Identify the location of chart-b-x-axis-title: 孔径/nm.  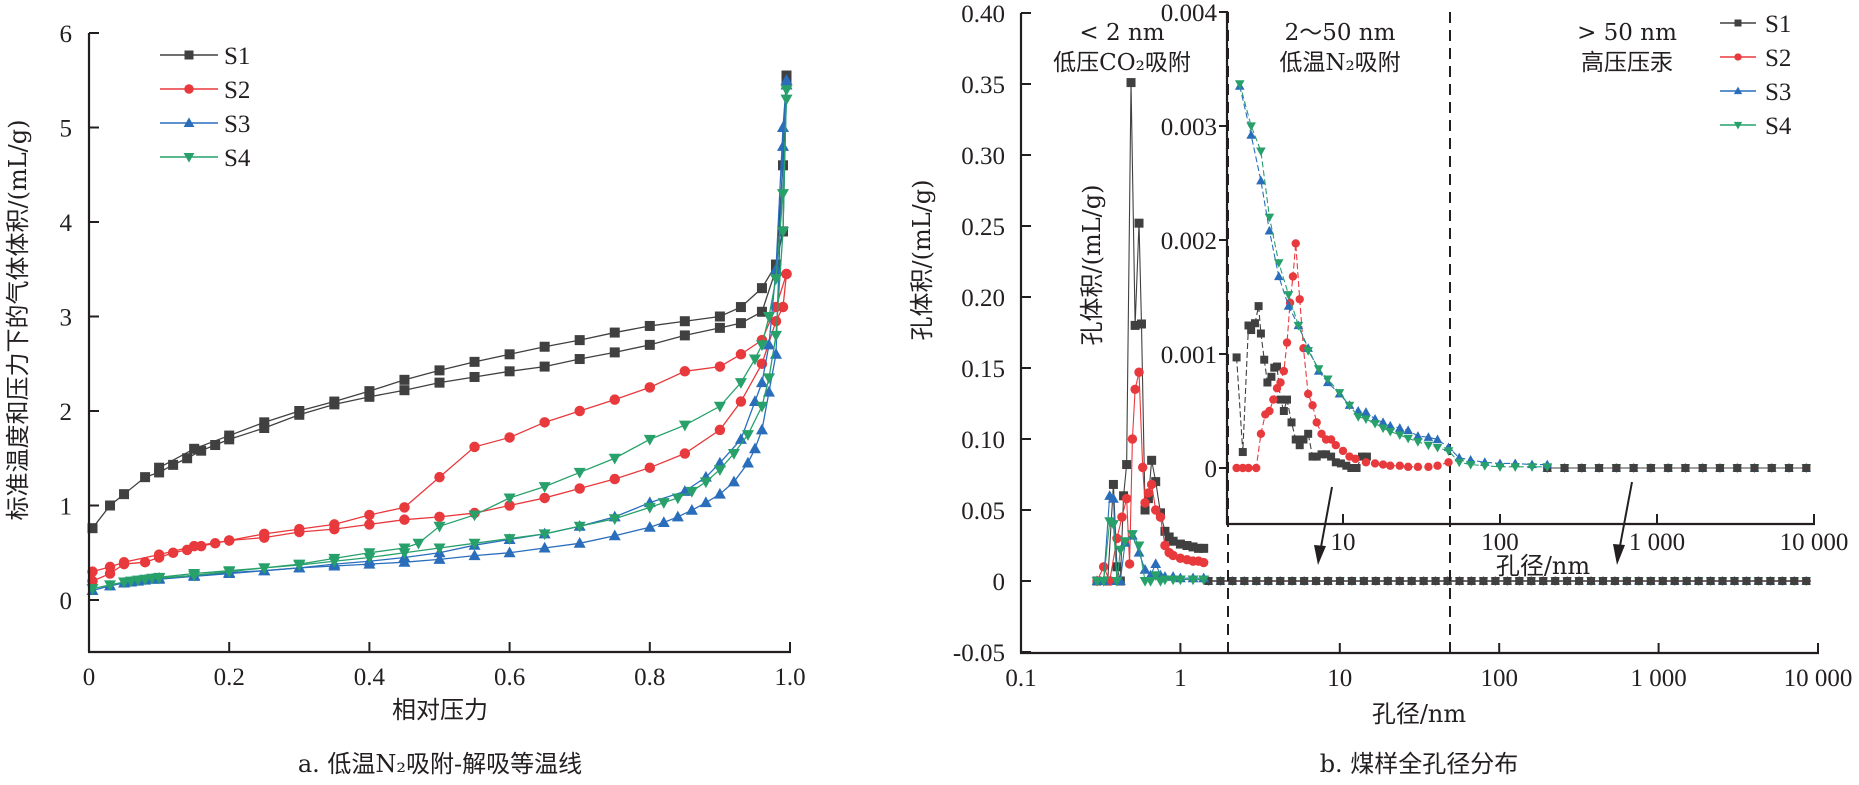
(1419, 714).